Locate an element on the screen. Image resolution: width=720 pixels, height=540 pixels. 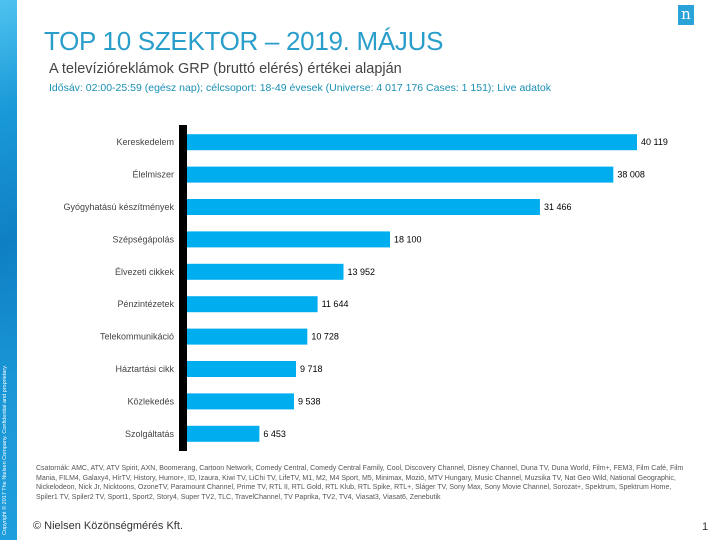
category-label: Szépségápolás is located at coordinates (143, 239).